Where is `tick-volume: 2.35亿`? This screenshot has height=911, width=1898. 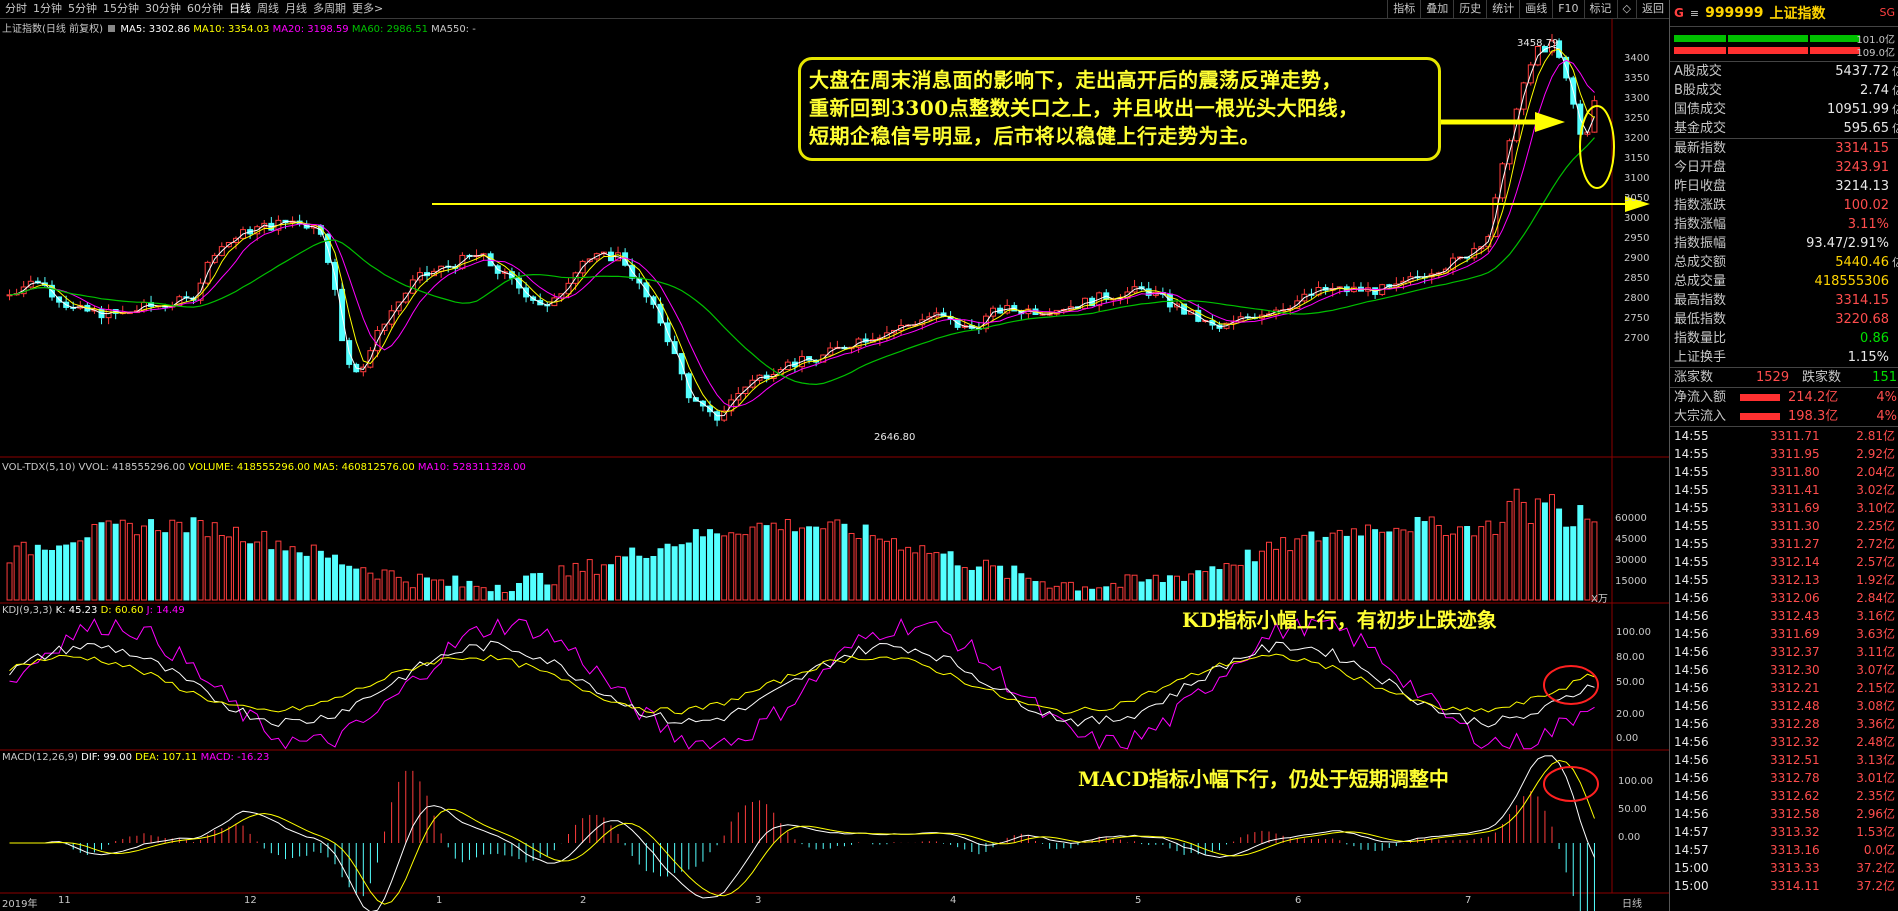
tick-volume: 2.35亿 is located at coordinates (1875, 796).